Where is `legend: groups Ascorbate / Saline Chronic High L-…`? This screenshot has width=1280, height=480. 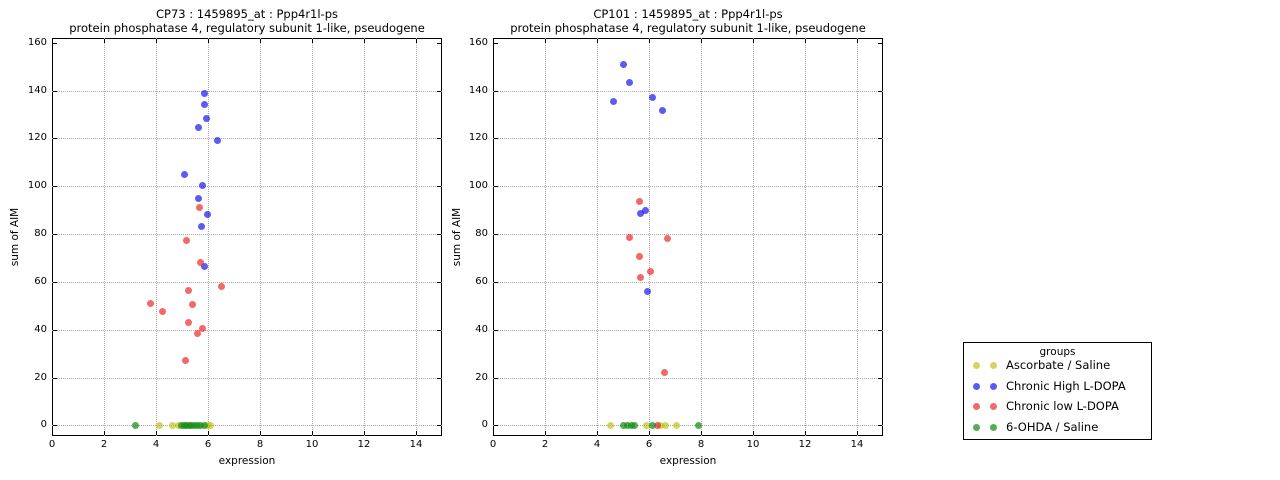 legend: groups Ascorbate / Saline Chronic High L-… is located at coordinates (1057, 391).